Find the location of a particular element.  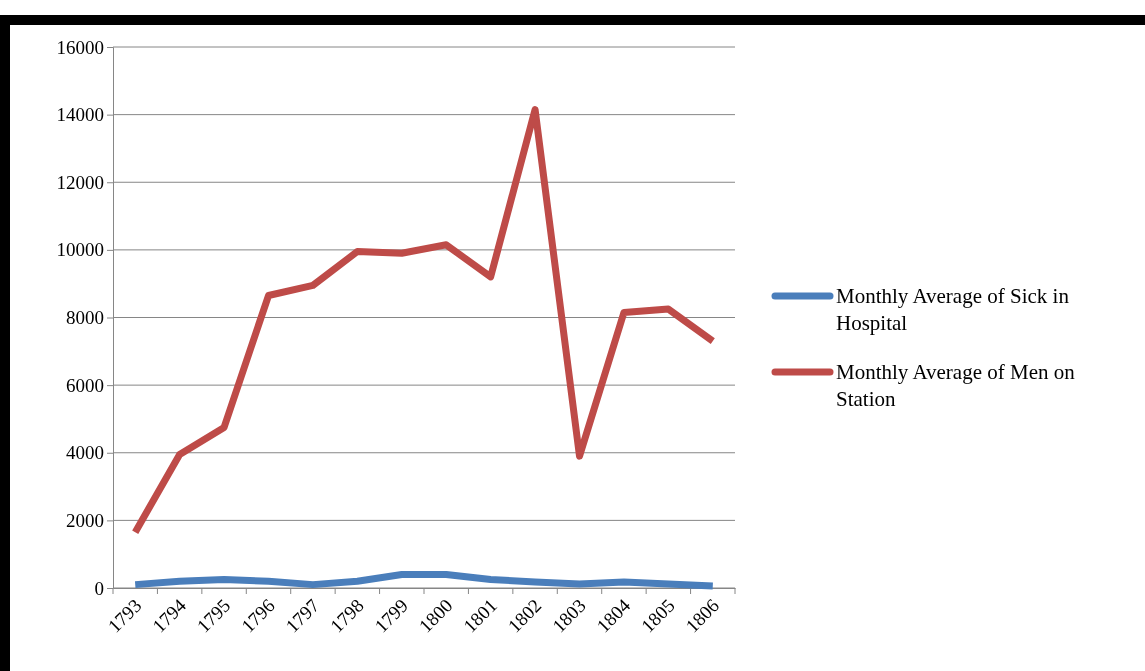

y-tick-label: 8000 is located at coordinates (85, 318).